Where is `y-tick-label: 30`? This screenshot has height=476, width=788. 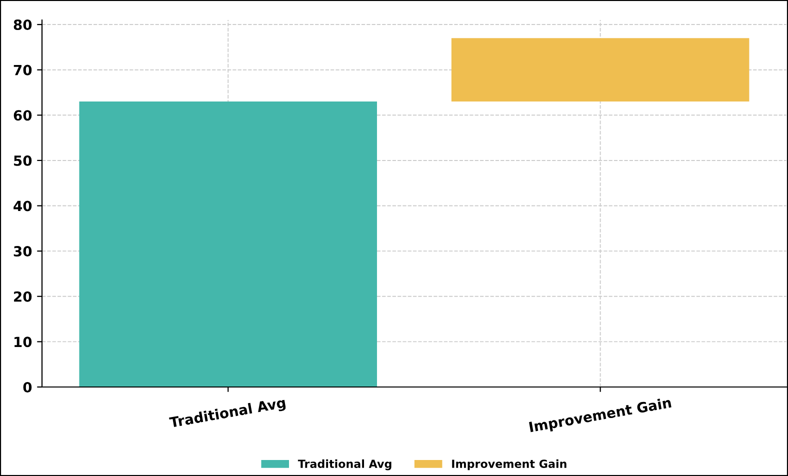
y-tick-label: 30 is located at coordinates (23, 251).